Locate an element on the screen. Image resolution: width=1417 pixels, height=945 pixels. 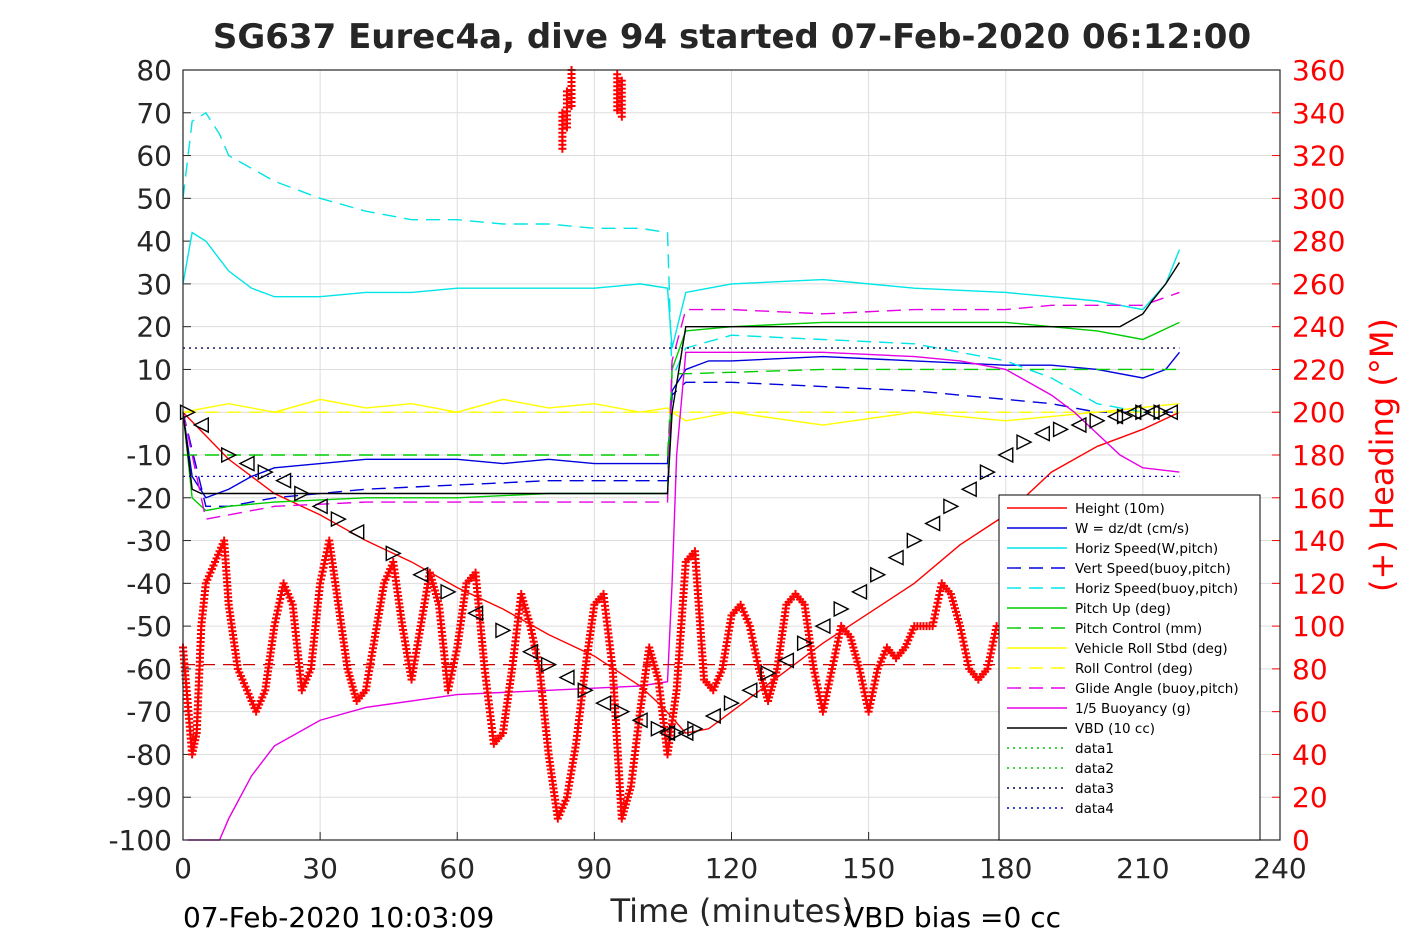
y2-tick-label: 120 is located at coordinates (1318, 583).